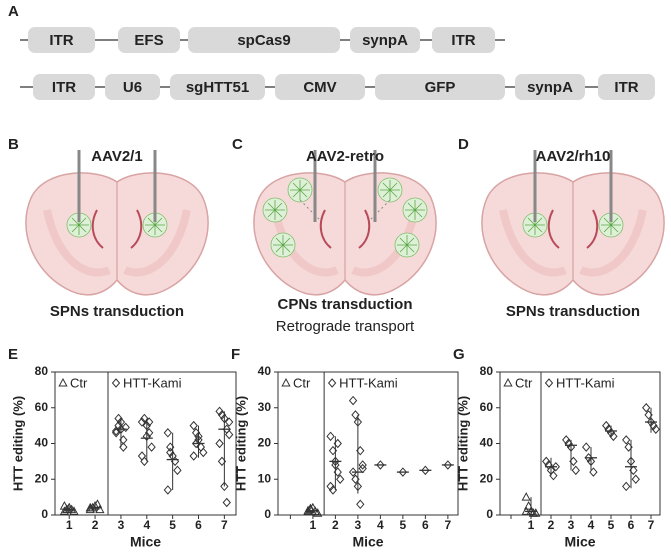  Describe the element at coordinates (217, 87) in the screenshot. I see `element-label: sgHTT51` at that location.